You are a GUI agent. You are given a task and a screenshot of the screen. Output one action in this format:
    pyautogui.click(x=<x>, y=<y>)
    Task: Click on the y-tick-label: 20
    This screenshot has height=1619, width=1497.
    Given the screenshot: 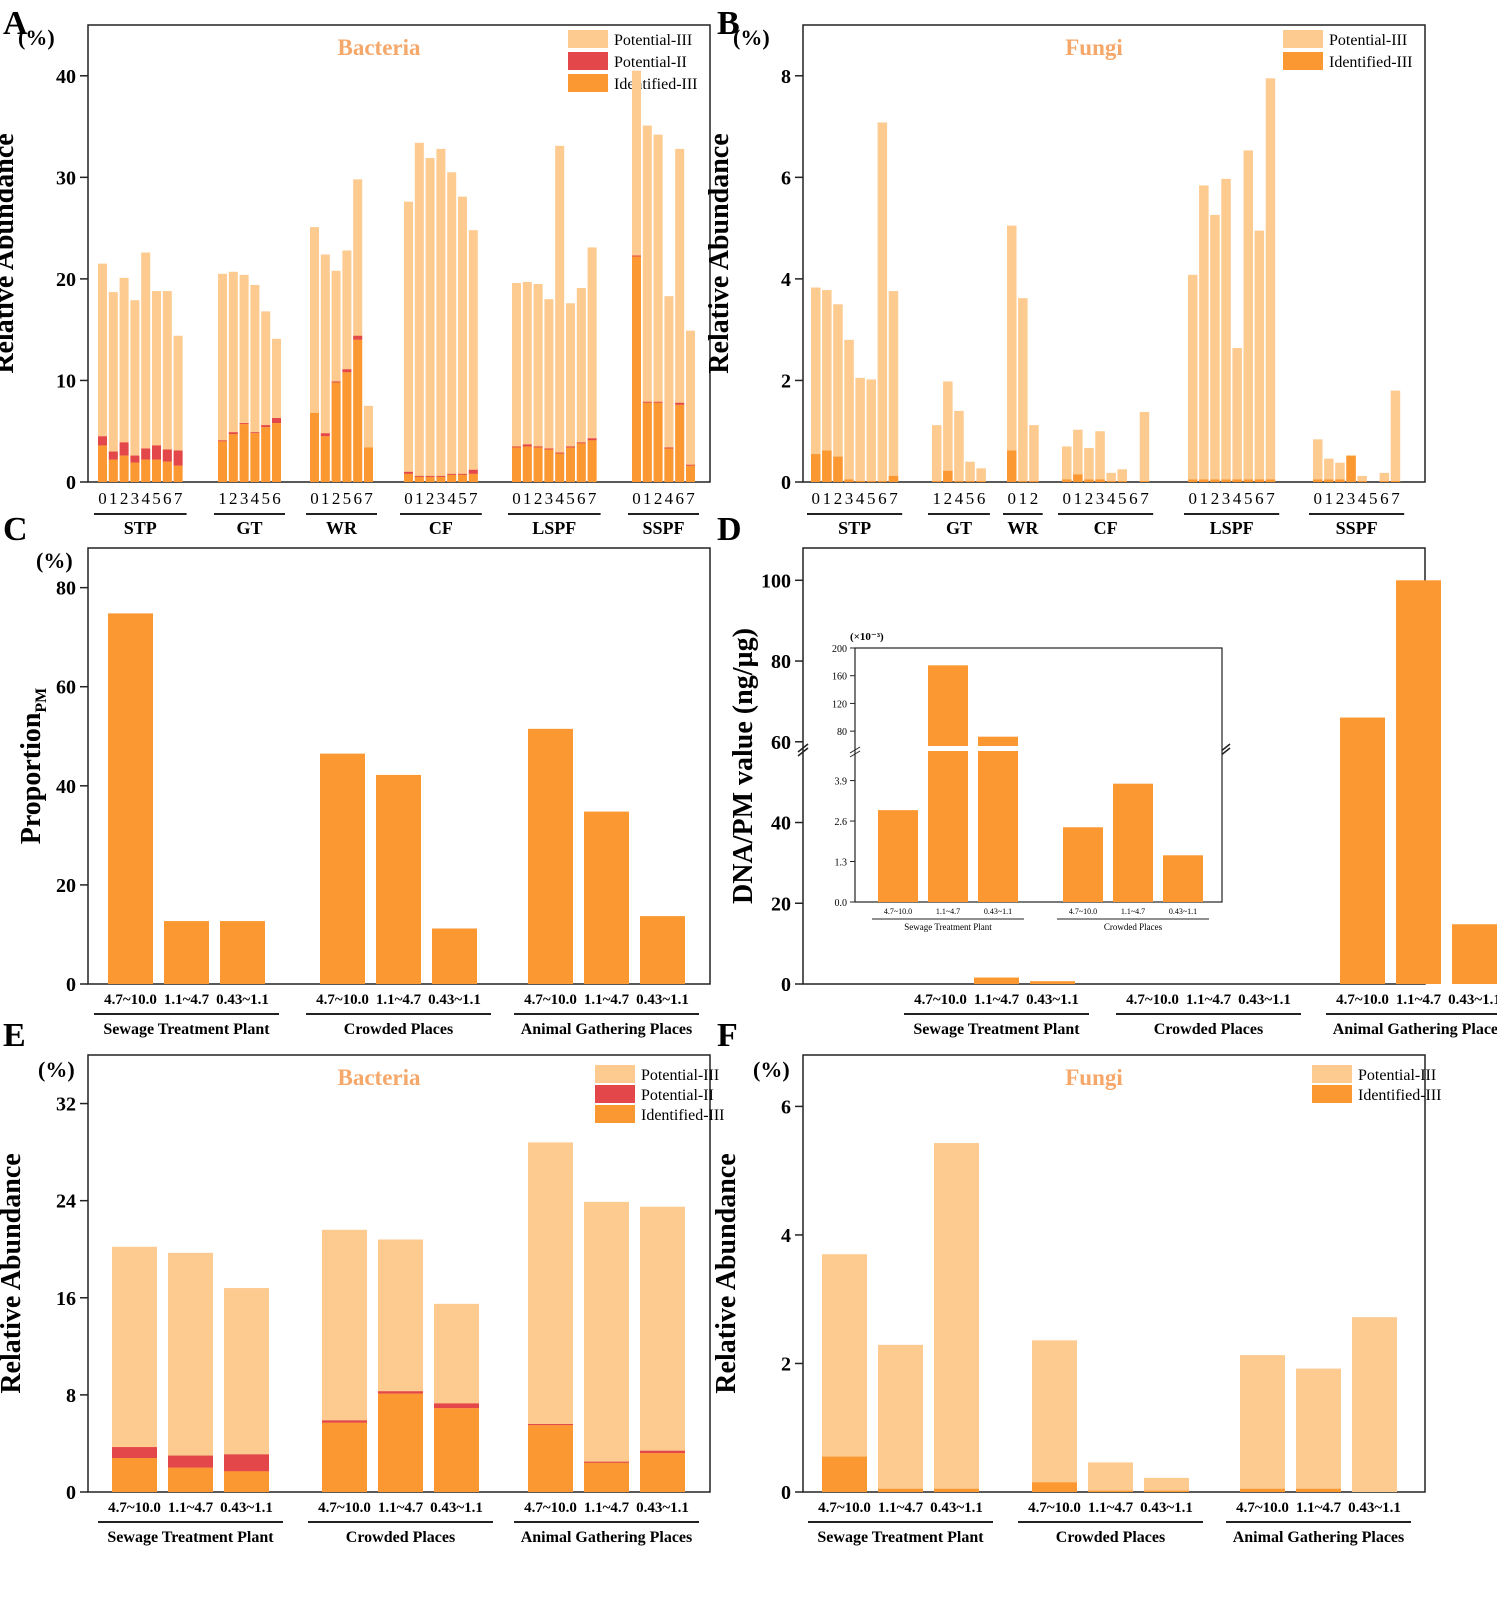 What is the action you would take?
    pyautogui.click(x=781, y=904)
    